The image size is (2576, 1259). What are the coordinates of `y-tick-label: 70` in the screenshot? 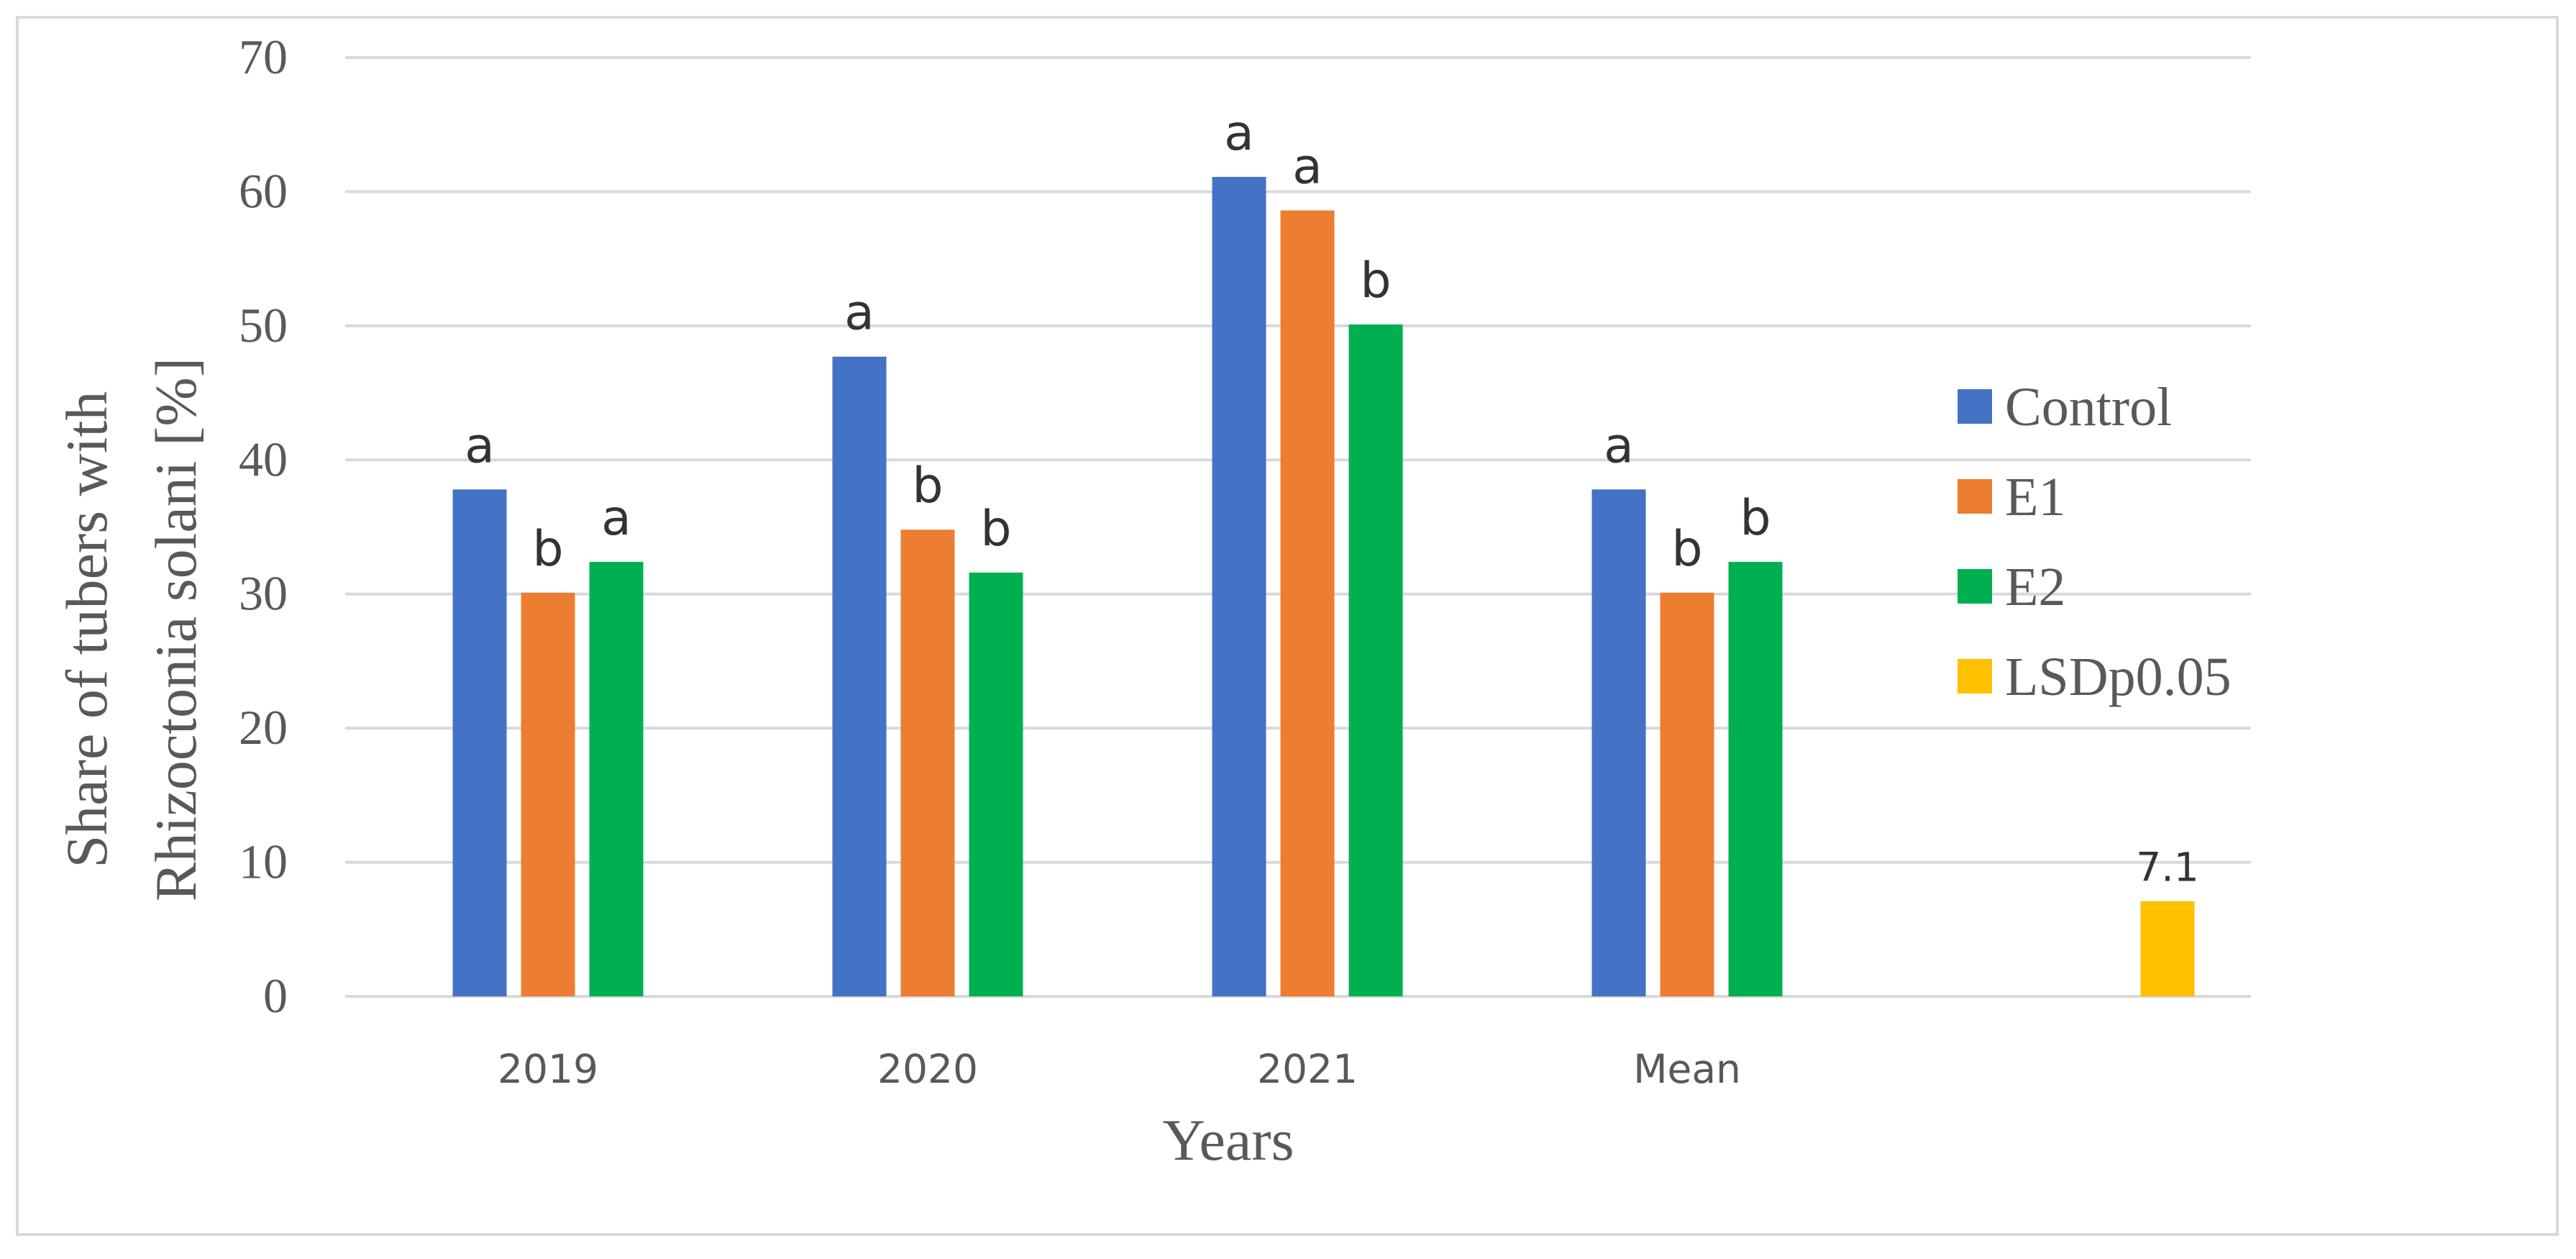 It's located at (263, 56).